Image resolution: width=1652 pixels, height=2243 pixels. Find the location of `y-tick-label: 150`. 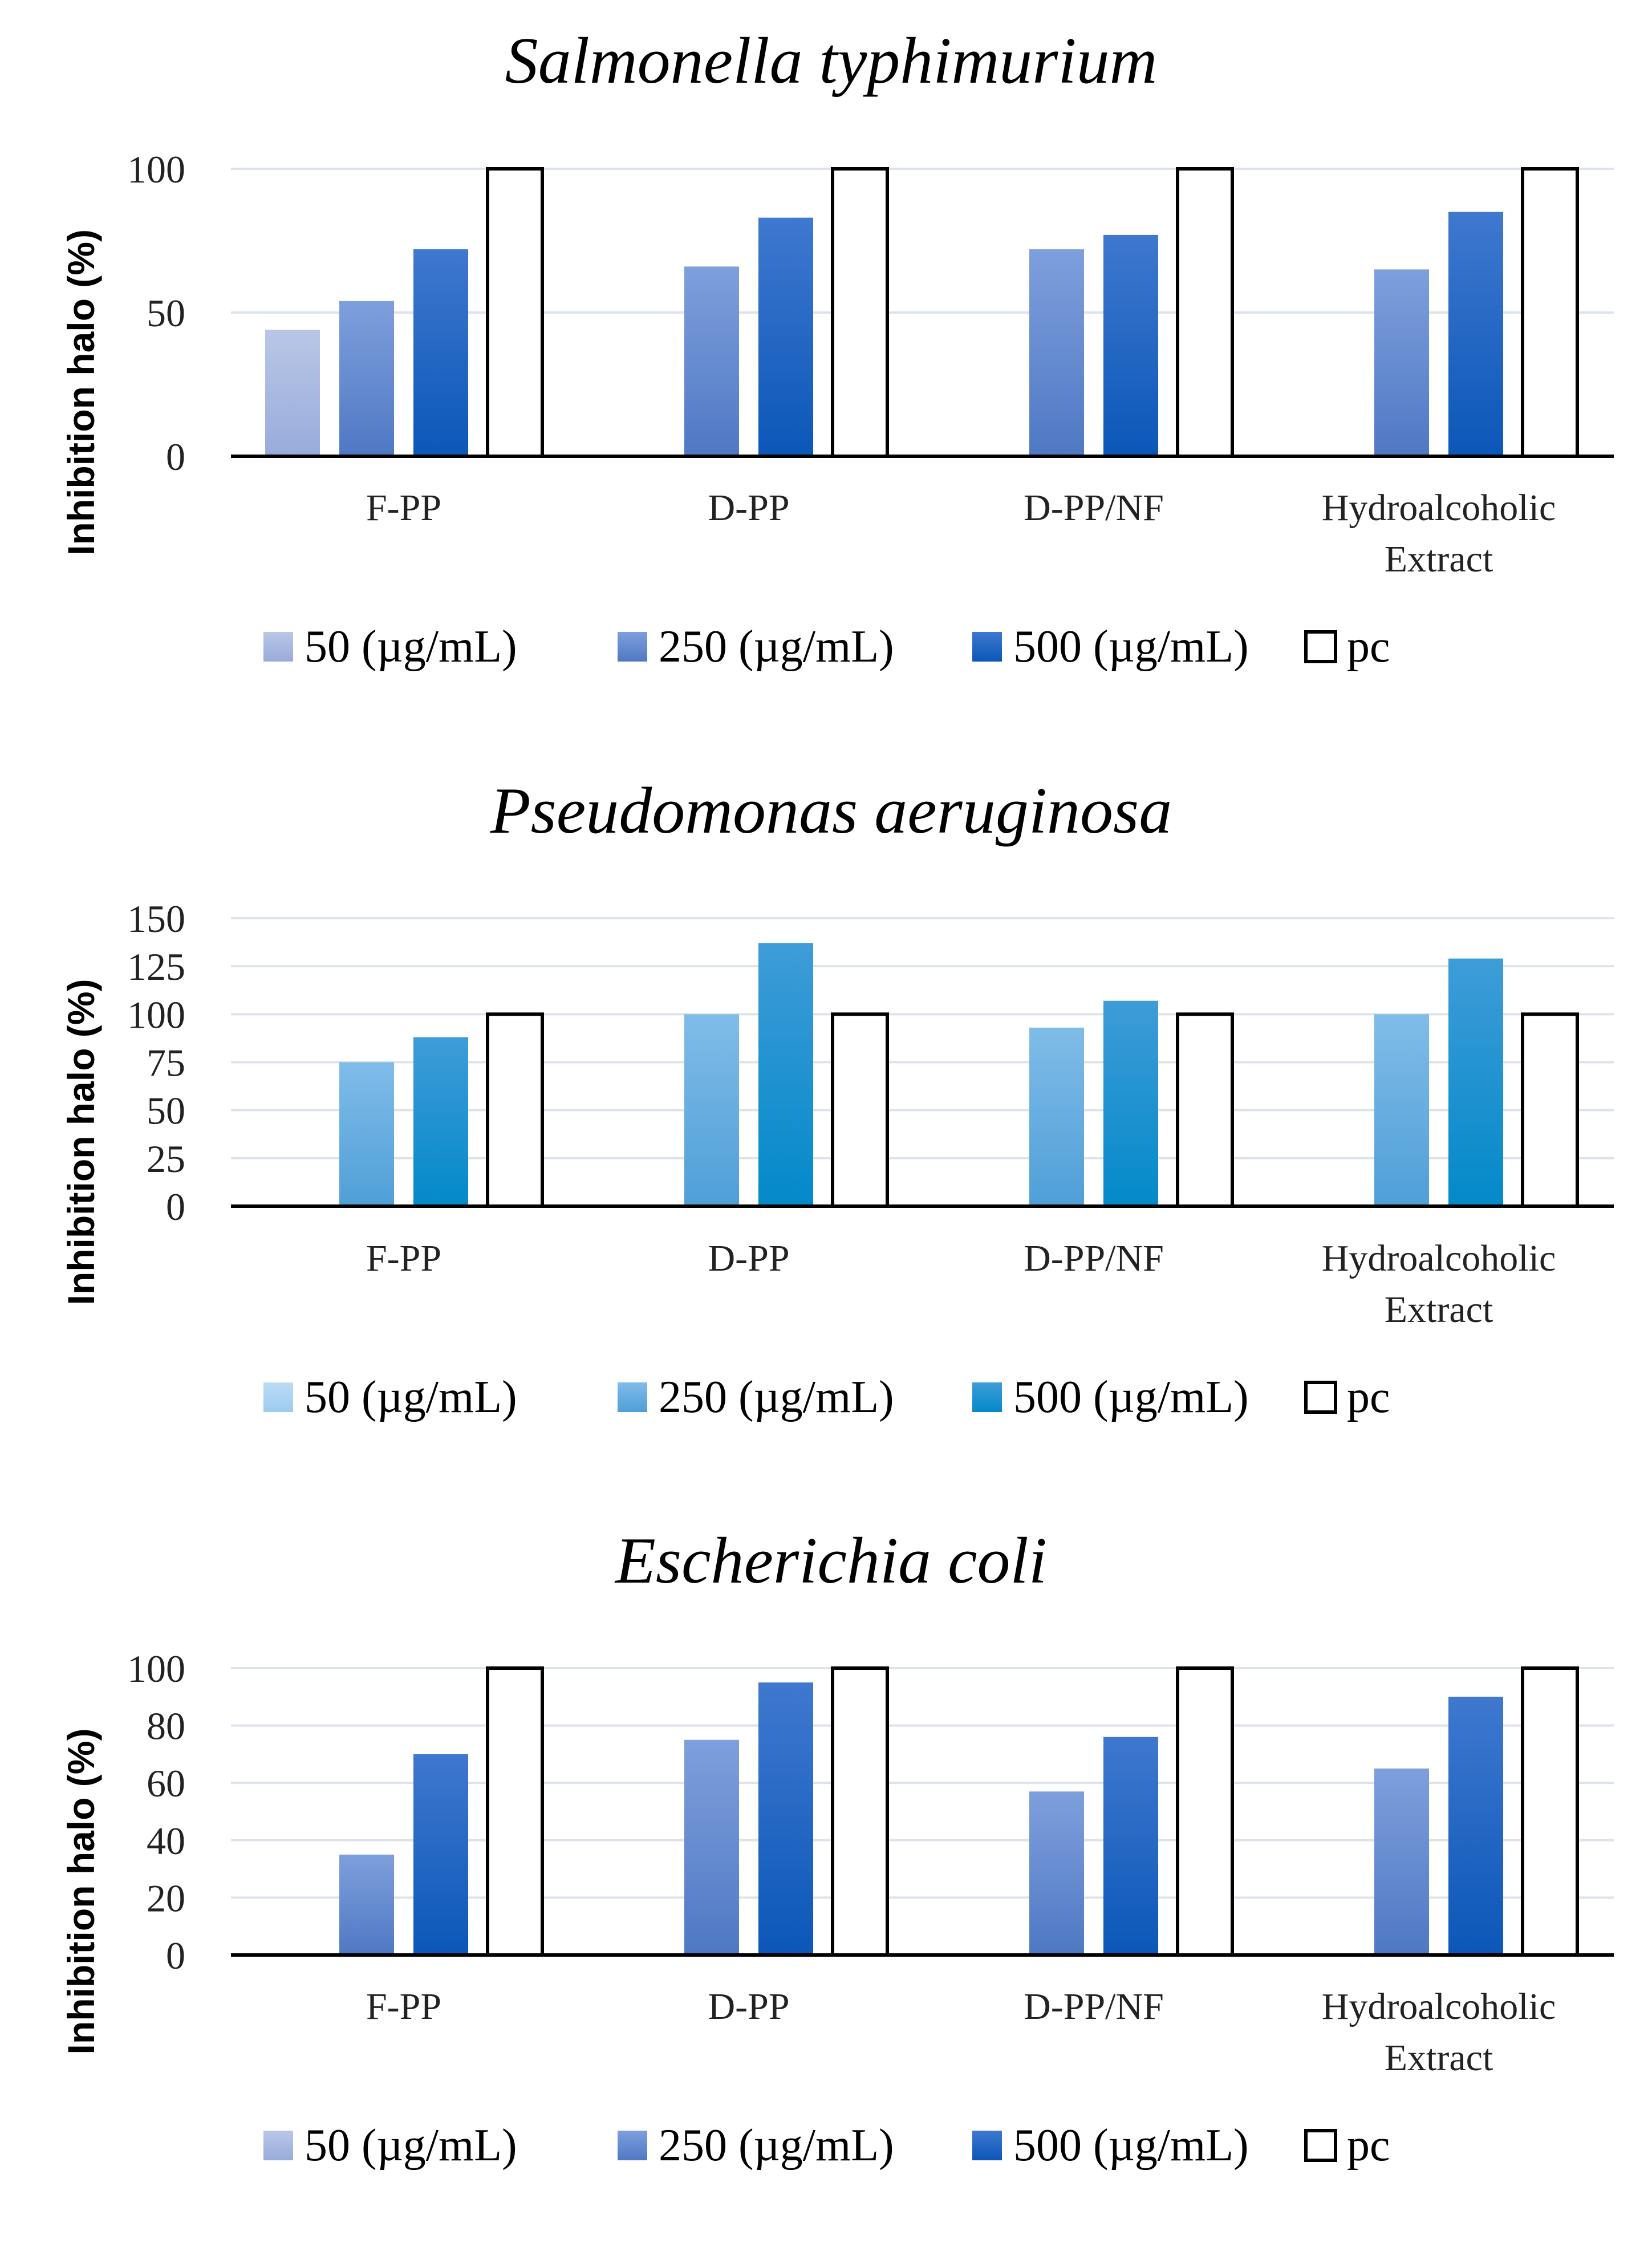

y-tick-label: 150 is located at coordinates (156, 919).